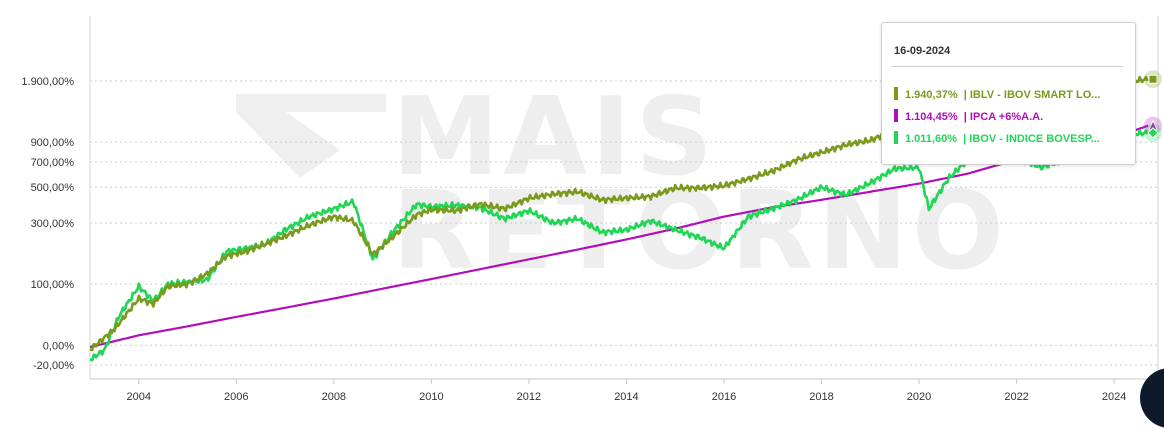  Describe the element at coordinates (626, 397) in the screenshot. I see `x-tick-label: 2014` at that location.